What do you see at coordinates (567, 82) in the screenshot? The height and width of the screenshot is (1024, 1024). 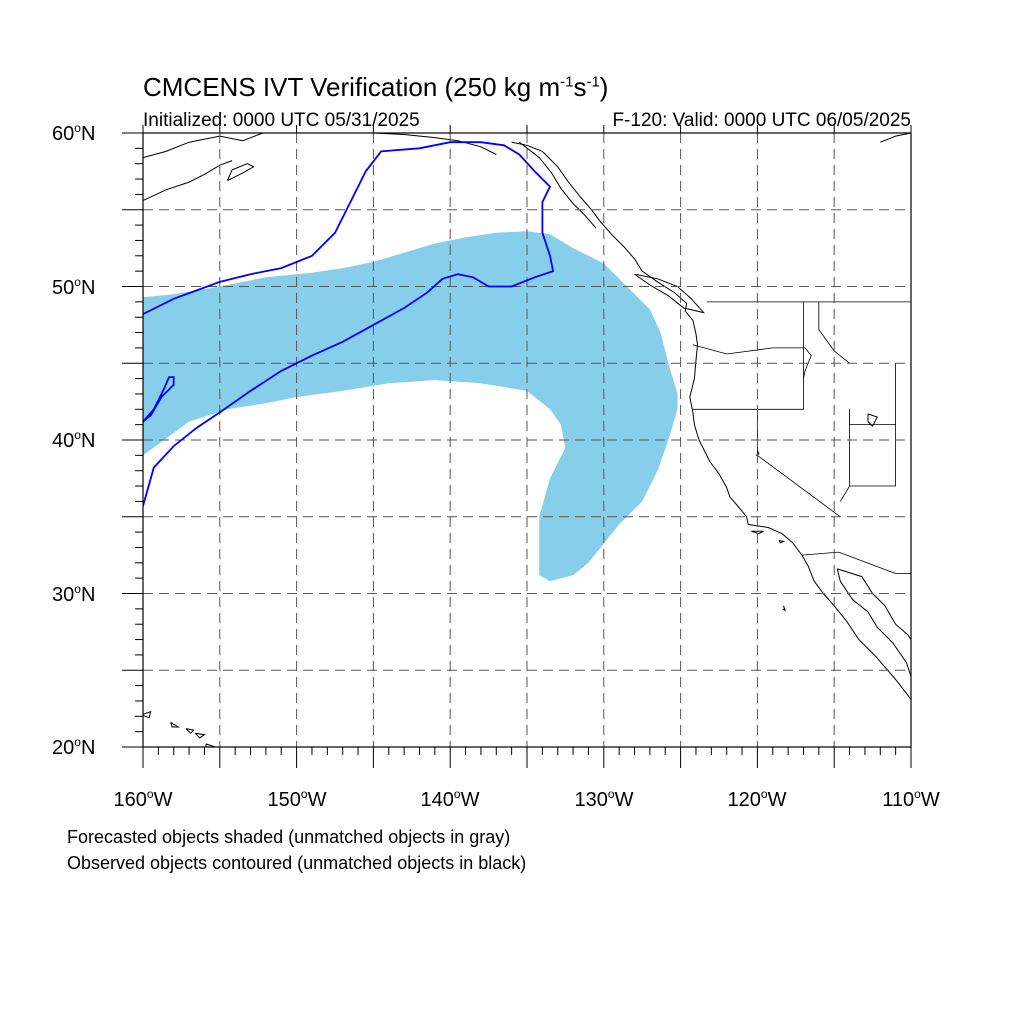 I see `title-exponent-1: -1` at bounding box center [567, 82].